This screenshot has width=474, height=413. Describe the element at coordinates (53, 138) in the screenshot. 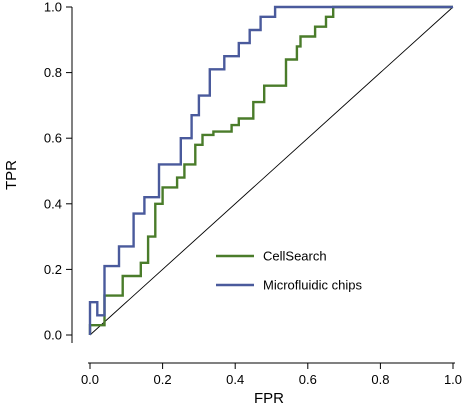

I see `y-tick-label: 0.6` at that location.